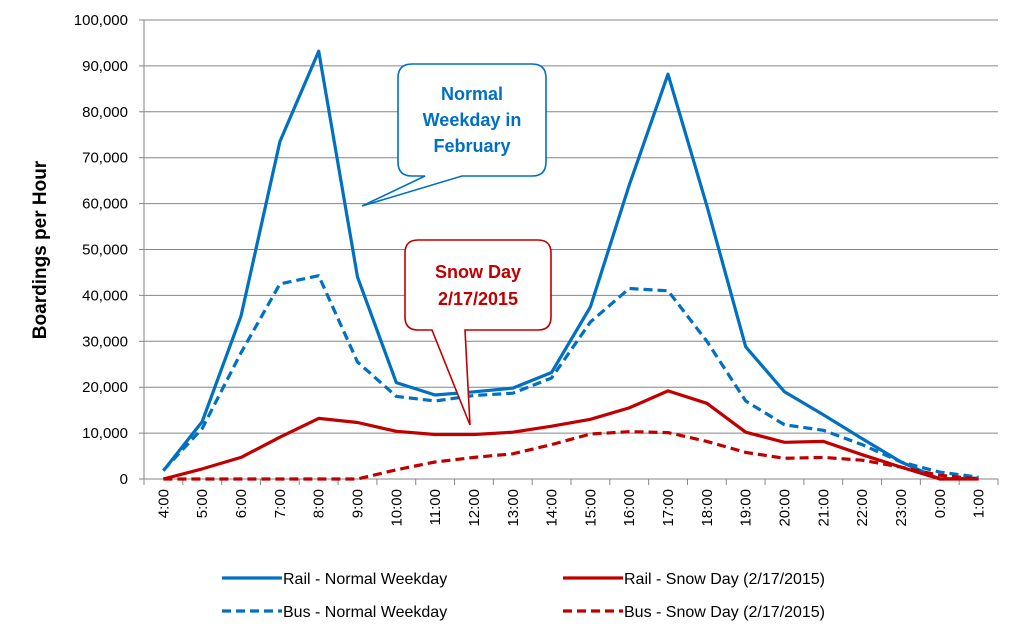 The height and width of the screenshot is (633, 1018). What do you see at coordinates (901, 508) in the screenshot?
I see `x-tick-label: 23:00` at bounding box center [901, 508].